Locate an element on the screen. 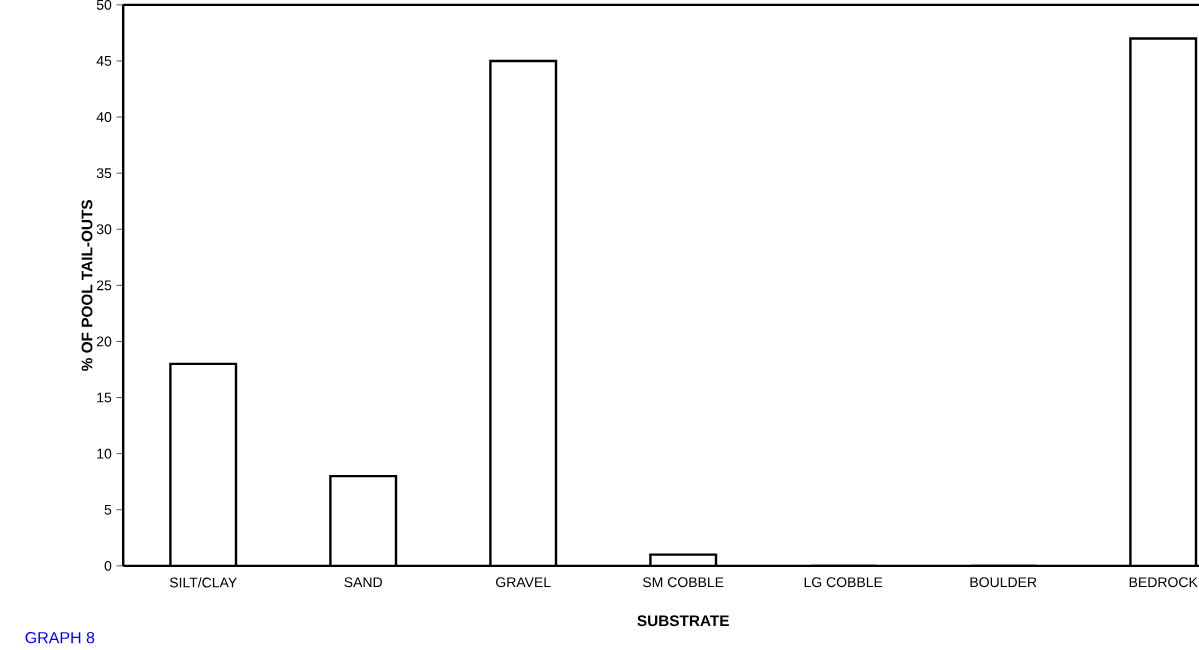 The image size is (1199, 650). x-tick-label: BOULDER is located at coordinates (1003, 582).